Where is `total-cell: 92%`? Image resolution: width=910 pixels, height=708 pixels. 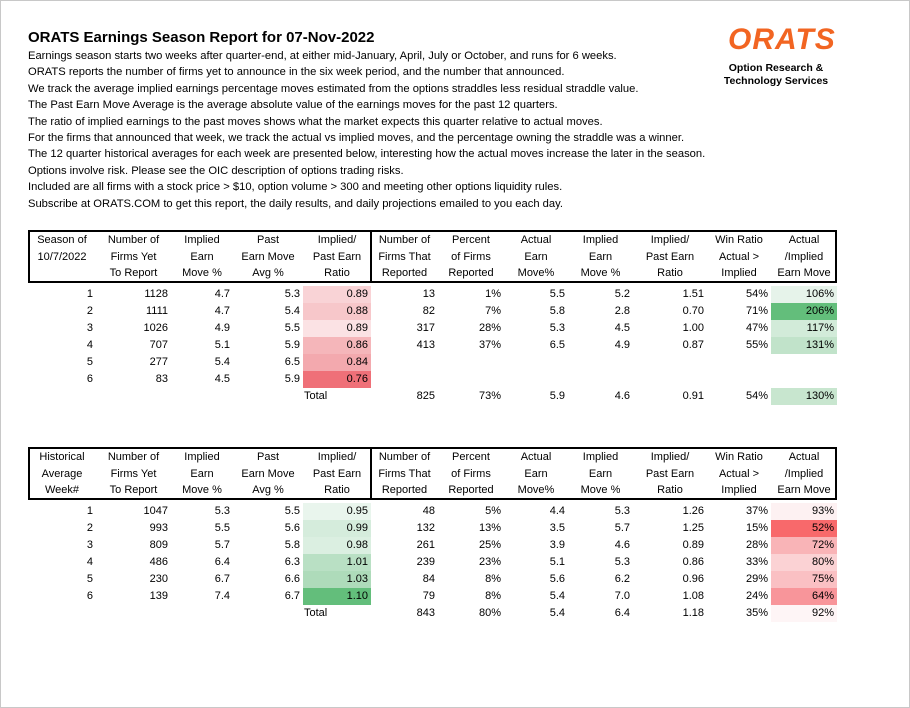 total-cell: 92% is located at coordinates (804, 613).